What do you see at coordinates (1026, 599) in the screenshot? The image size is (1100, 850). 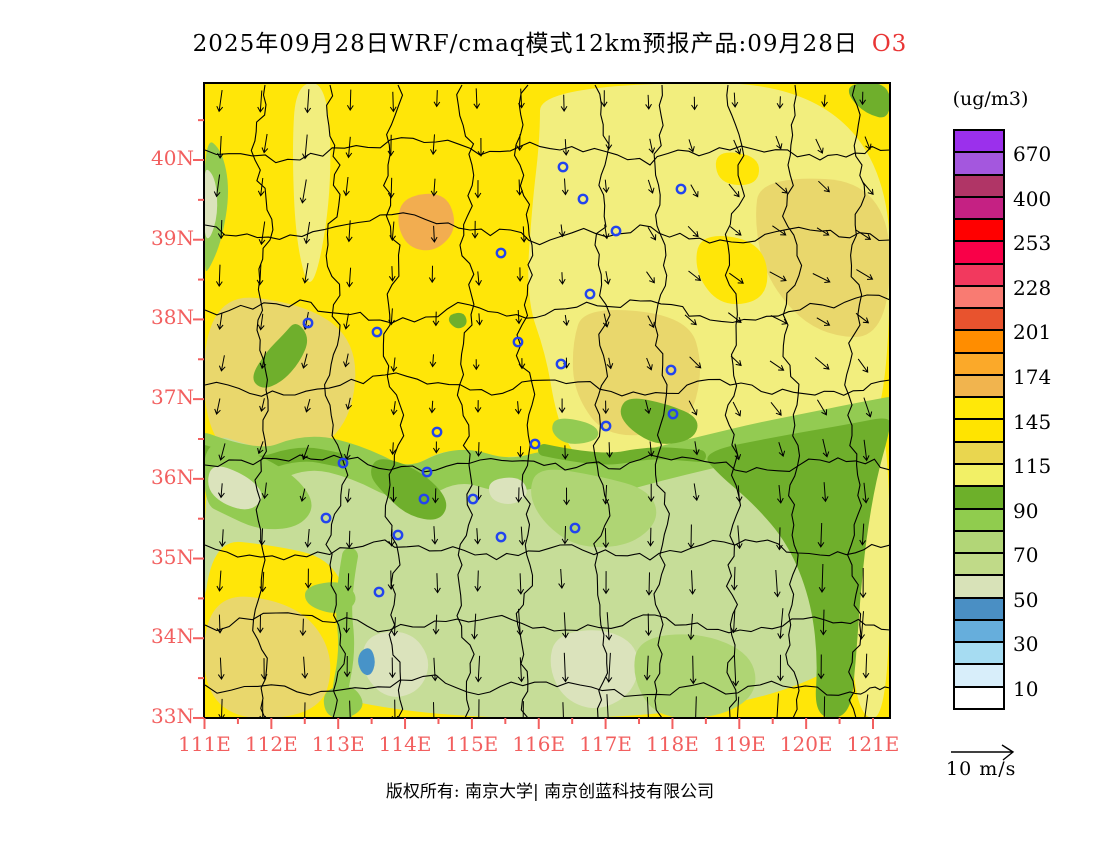 I see `colorbar-tick-label: 50` at bounding box center [1026, 599].